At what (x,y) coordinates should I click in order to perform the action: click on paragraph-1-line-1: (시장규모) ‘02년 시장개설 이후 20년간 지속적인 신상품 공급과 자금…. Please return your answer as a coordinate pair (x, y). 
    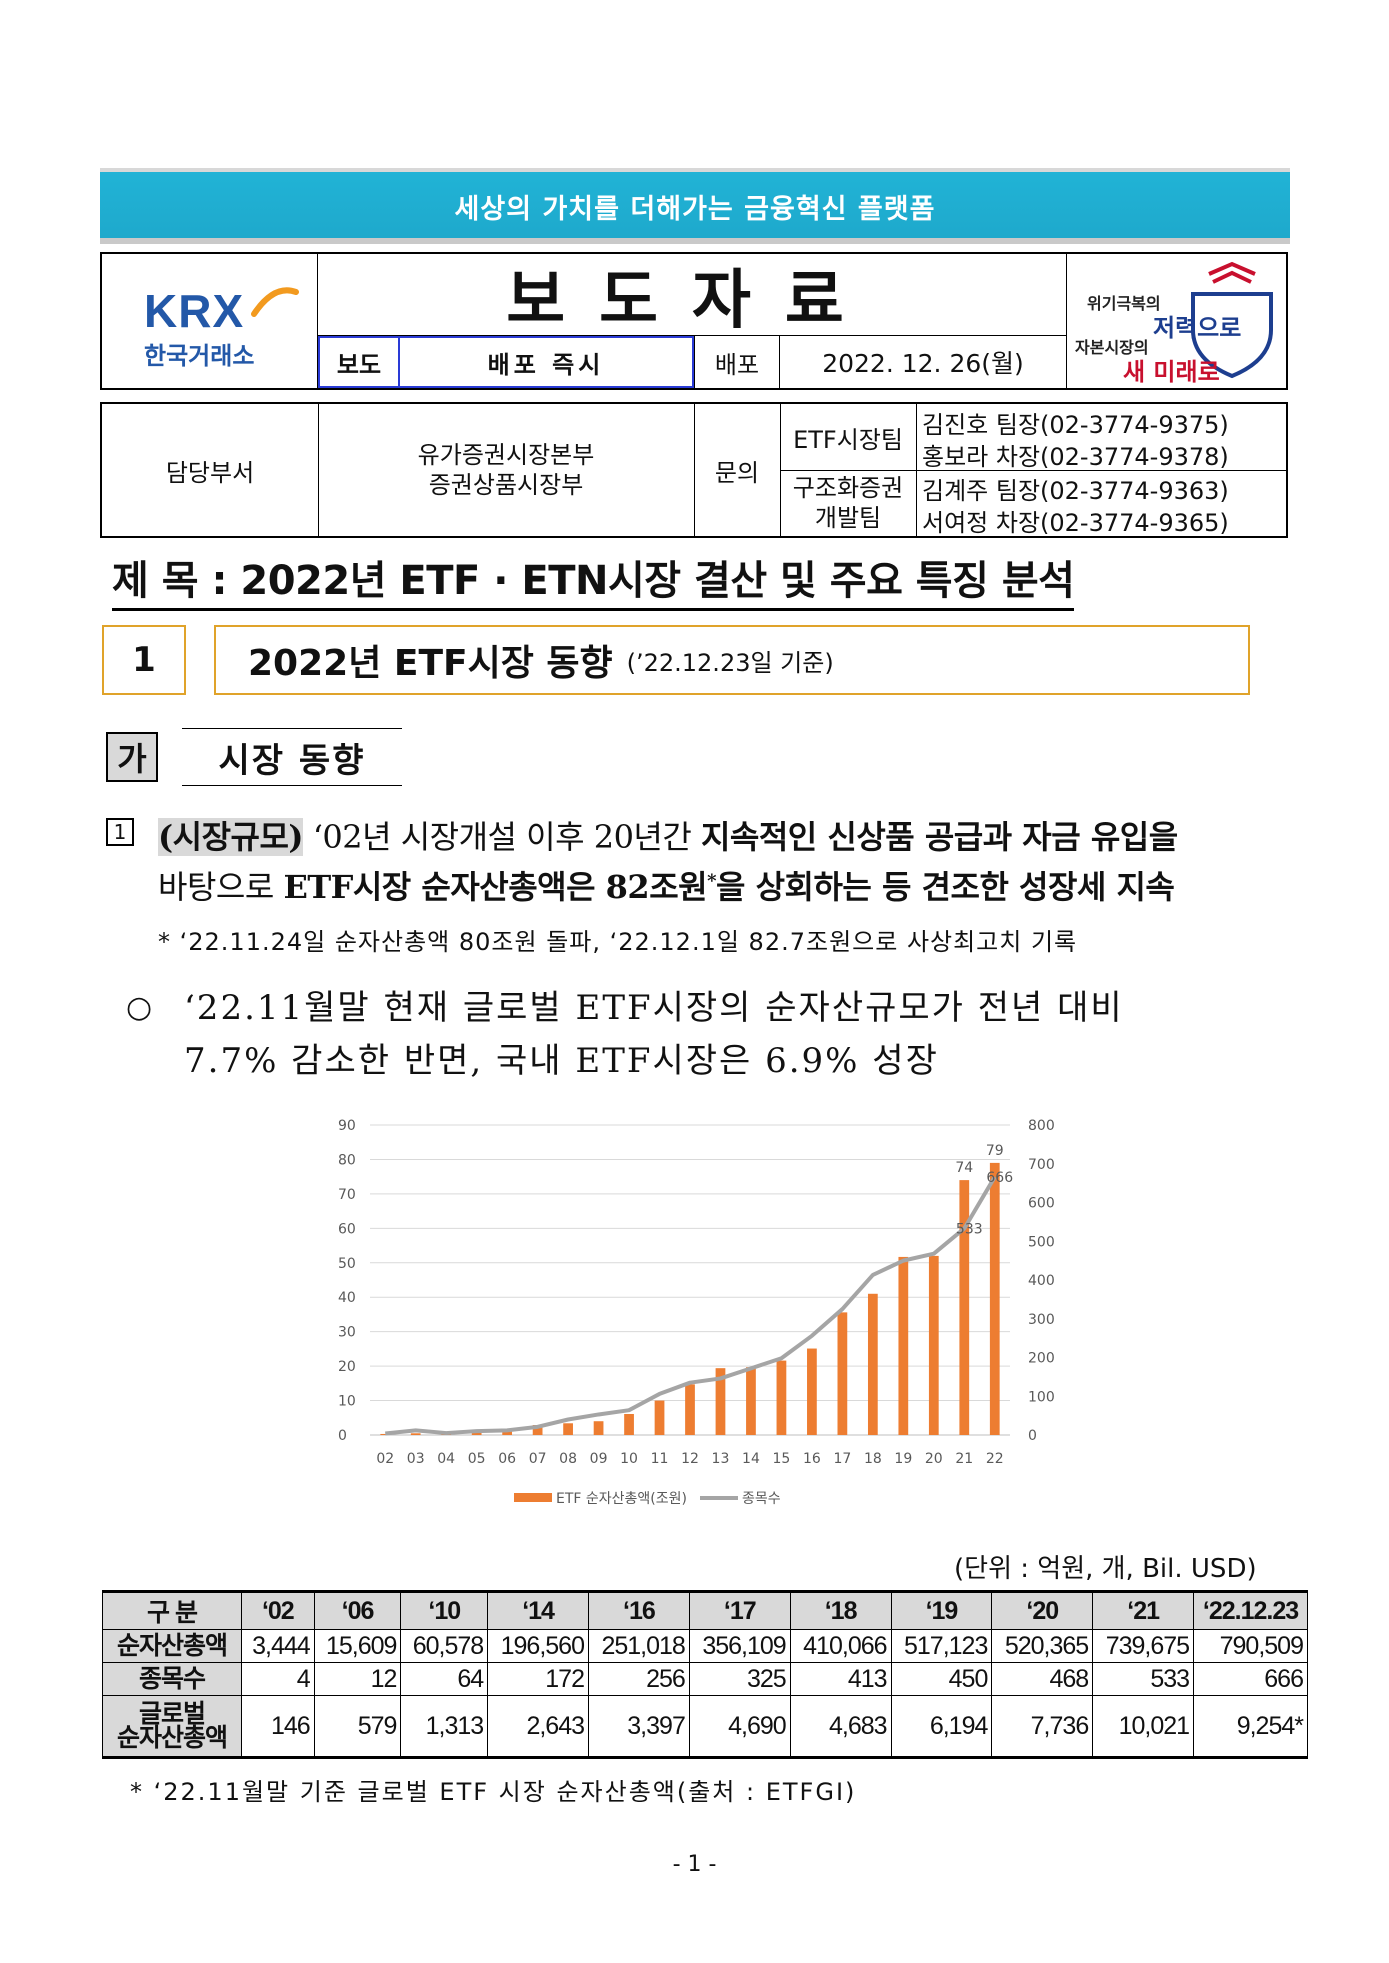
    Looking at the image, I should click on (668, 835).